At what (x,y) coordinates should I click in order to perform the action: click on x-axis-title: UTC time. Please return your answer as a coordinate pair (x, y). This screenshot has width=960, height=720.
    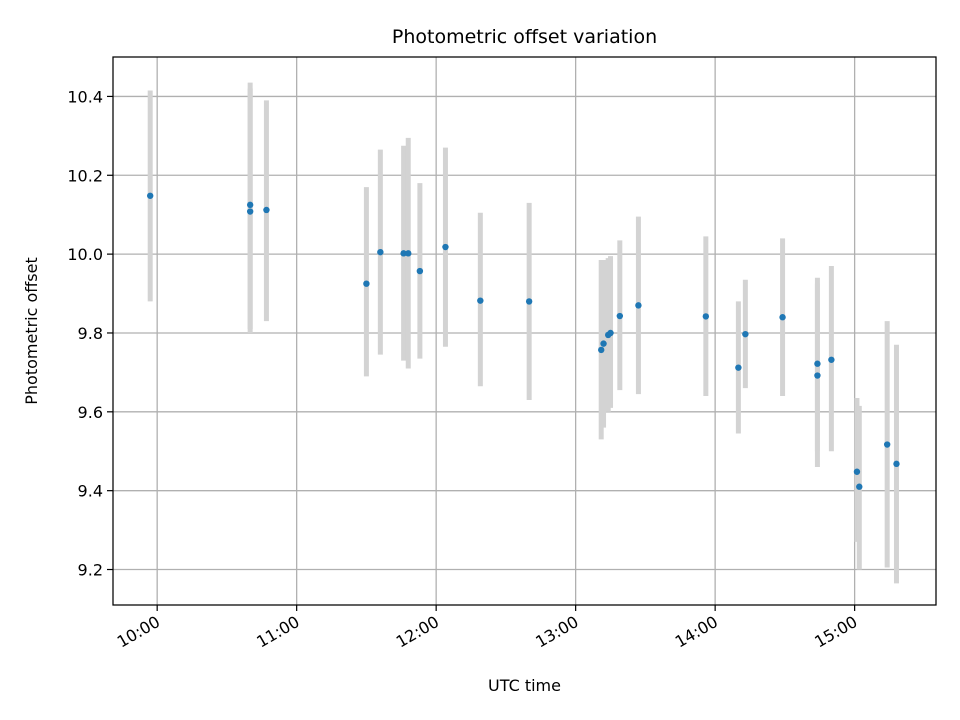
    Looking at the image, I should click on (524, 685).